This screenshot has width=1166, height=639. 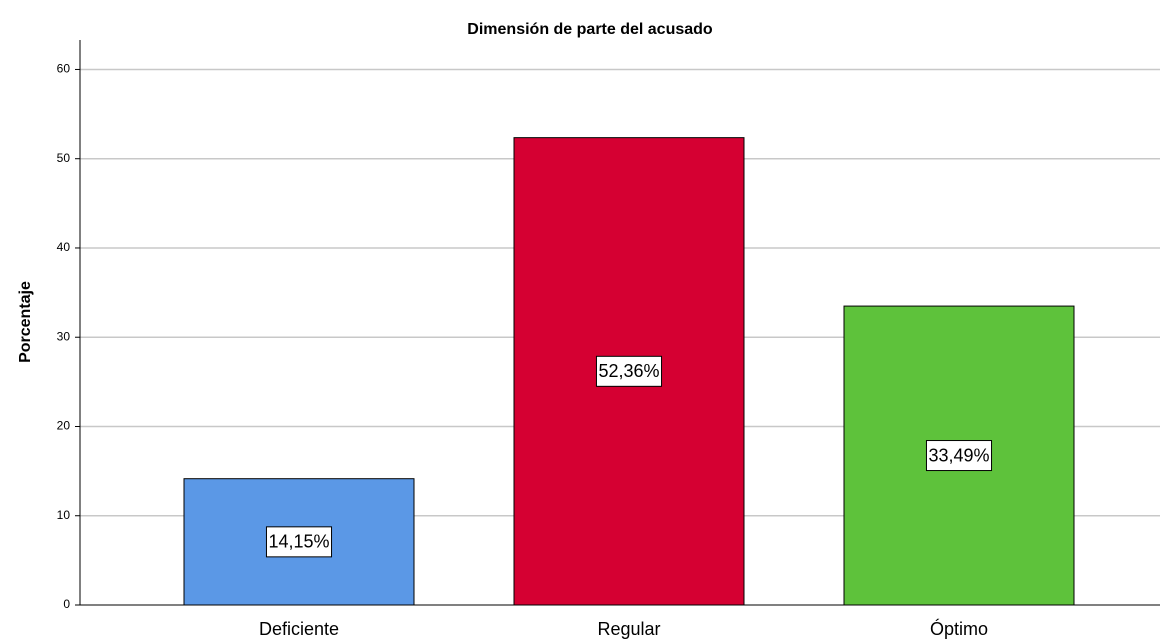 I want to click on chart-title: Dimensión de parte del acusado, so click(x=590, y=29).